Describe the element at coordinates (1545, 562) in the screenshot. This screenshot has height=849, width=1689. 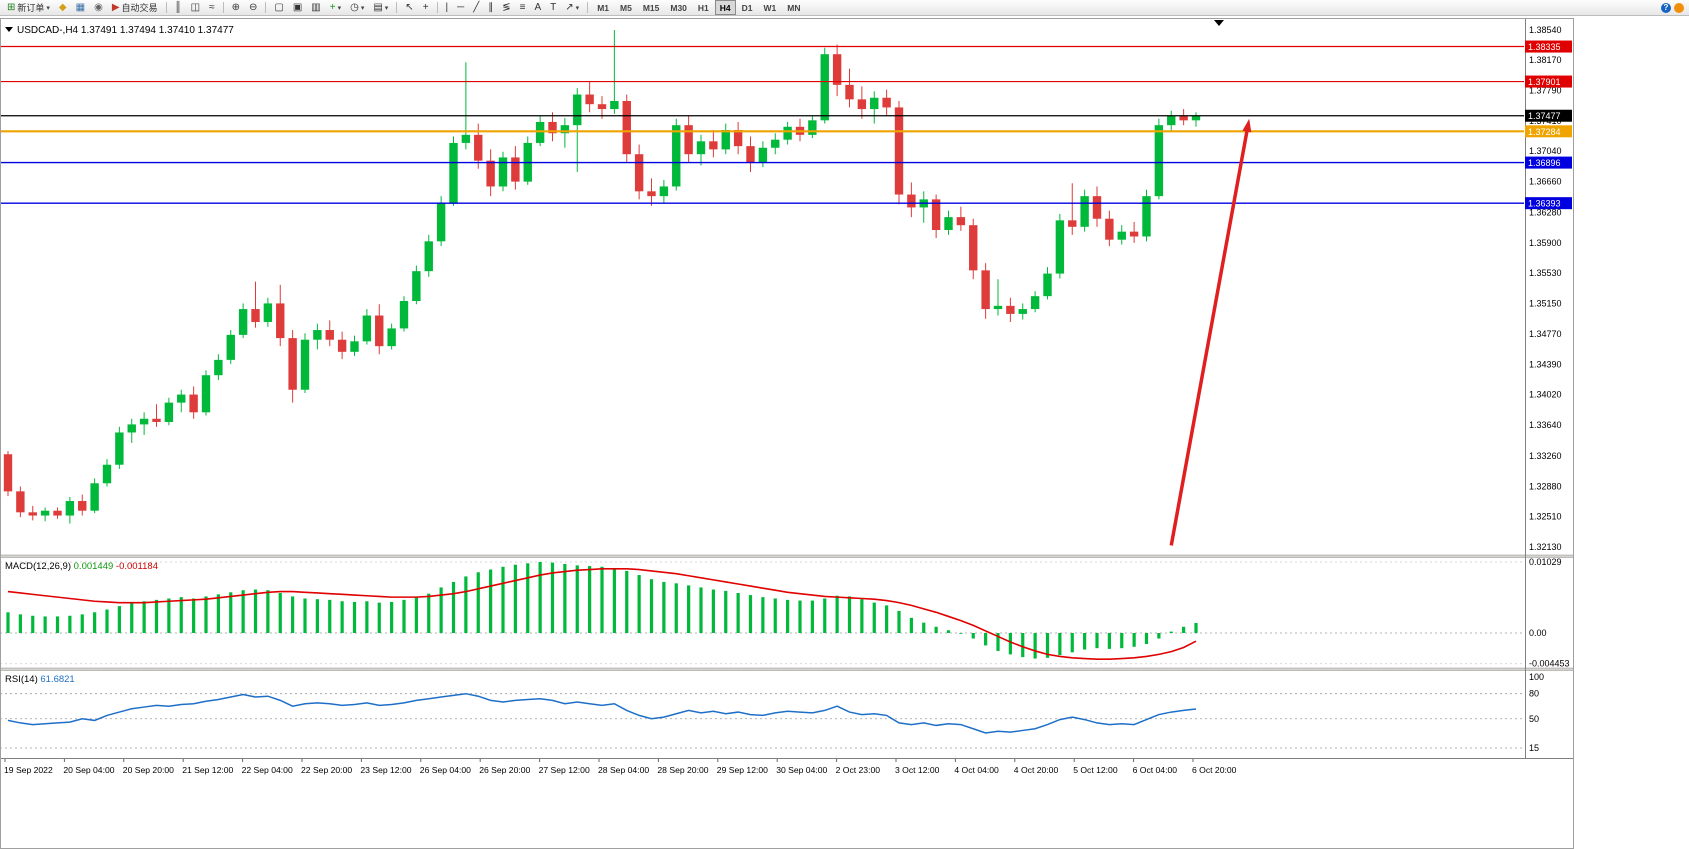
I see `macd-axis-label: 0.01029` at that location.